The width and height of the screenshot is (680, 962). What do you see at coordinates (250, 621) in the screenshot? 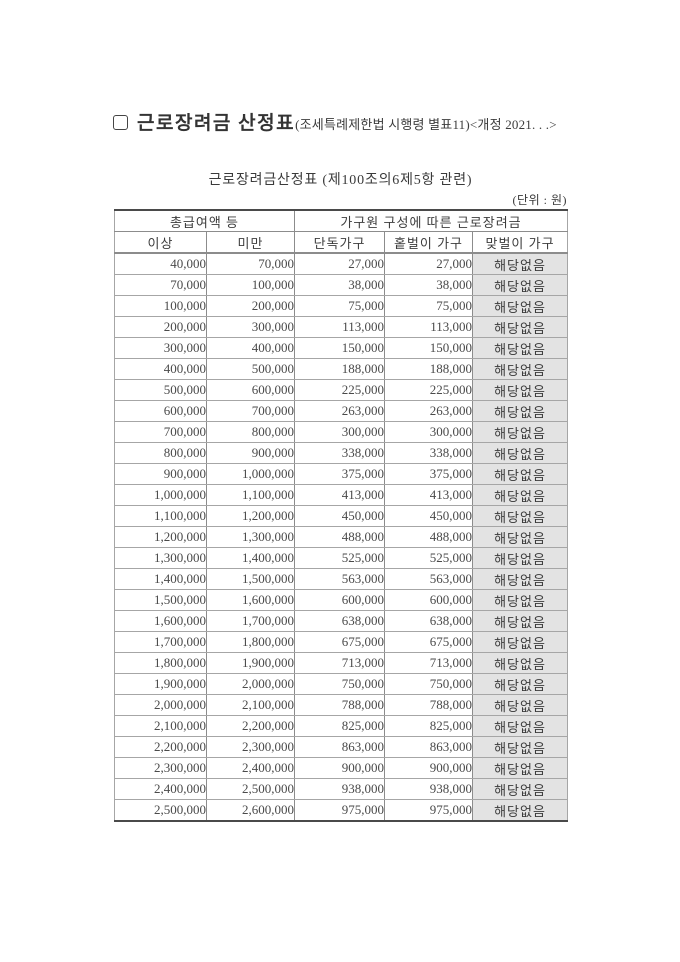
I see `cell-income-max: 1,700,000` at bounding box center [250, 621].